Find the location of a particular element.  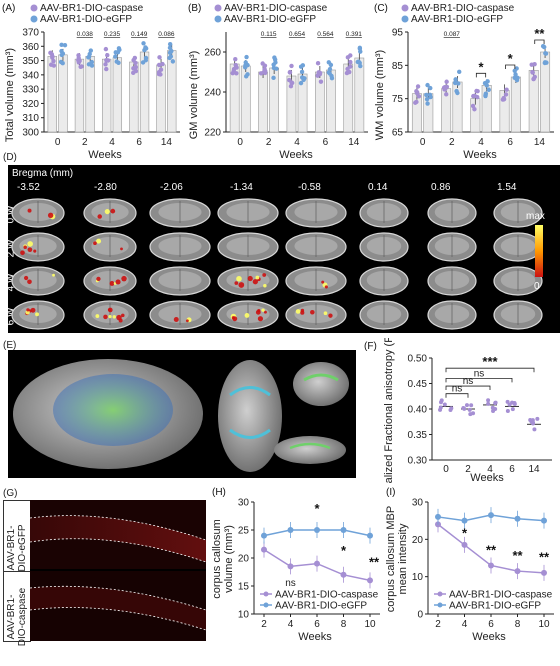

axial-tract-overlay is located at coordinates (250, 412).